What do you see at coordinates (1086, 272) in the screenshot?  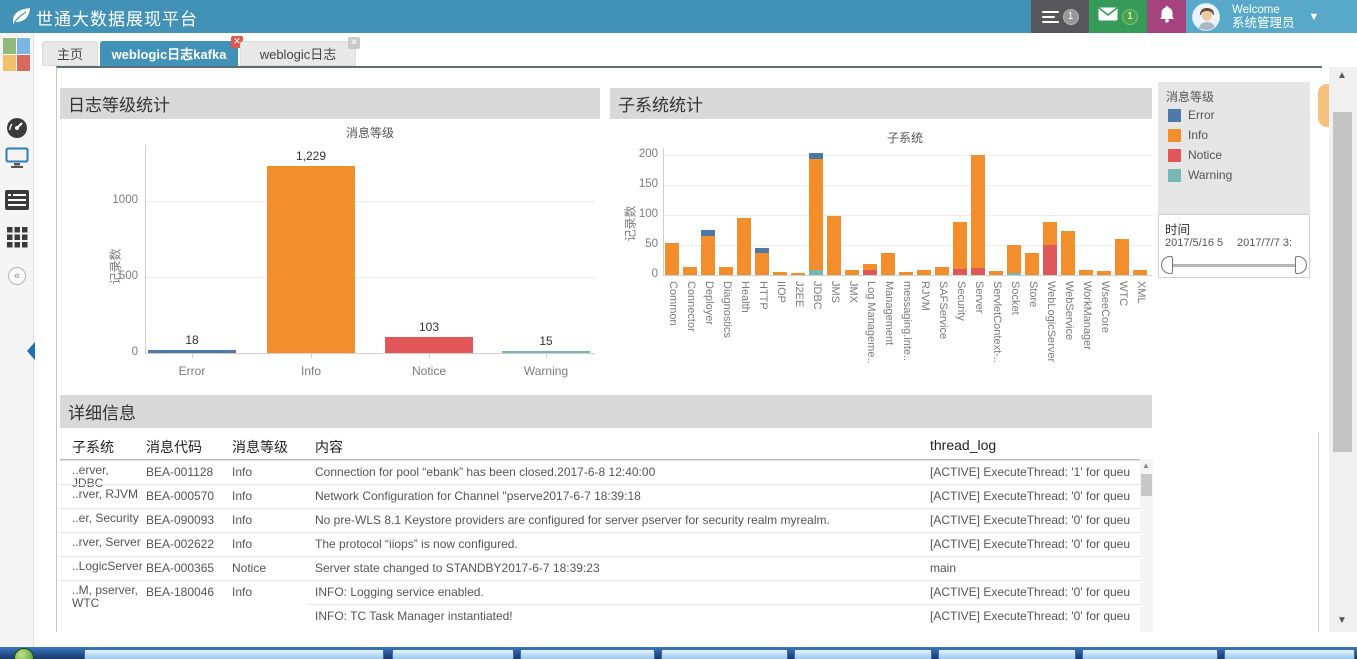 I see `stacked-bar-workmanager` at bounding box center [1086, 272].